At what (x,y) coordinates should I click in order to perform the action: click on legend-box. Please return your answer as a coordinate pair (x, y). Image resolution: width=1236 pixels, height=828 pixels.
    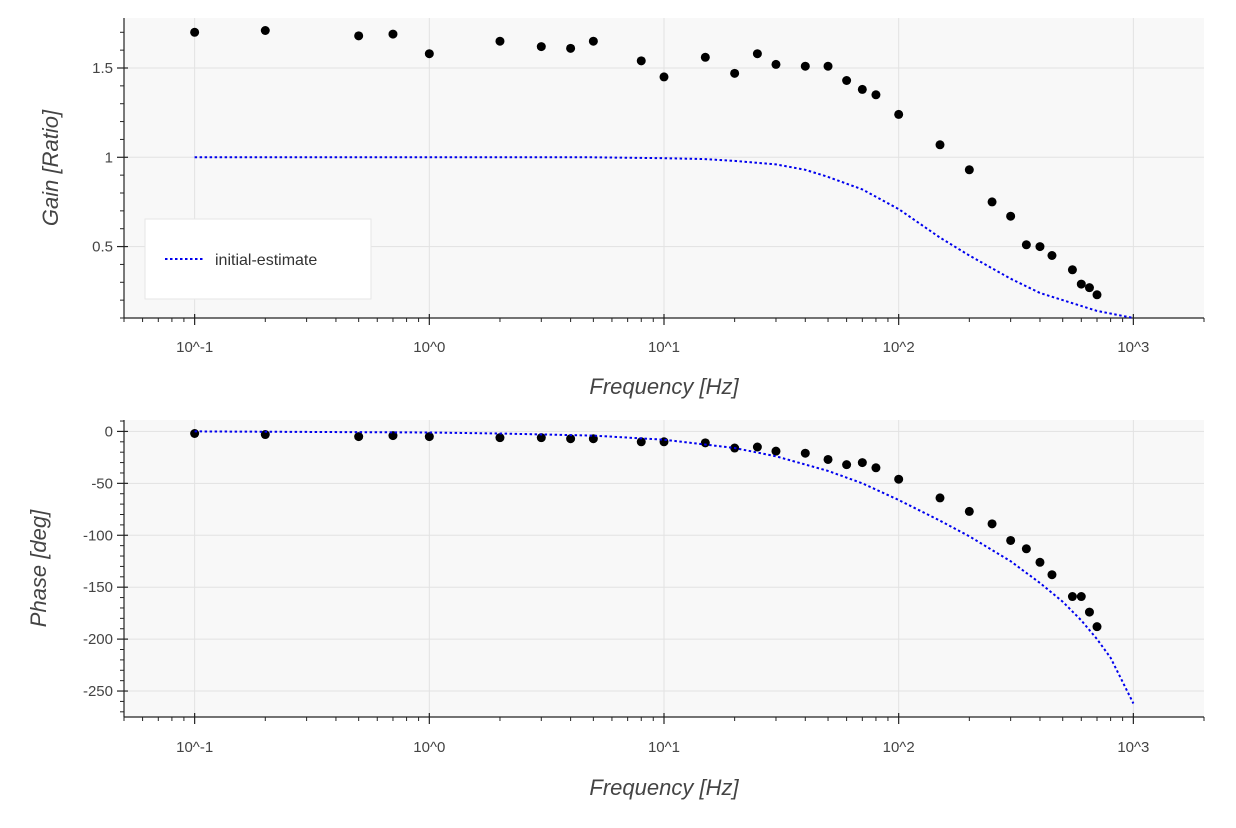
    Looking at the image, I should click on (258, 259).